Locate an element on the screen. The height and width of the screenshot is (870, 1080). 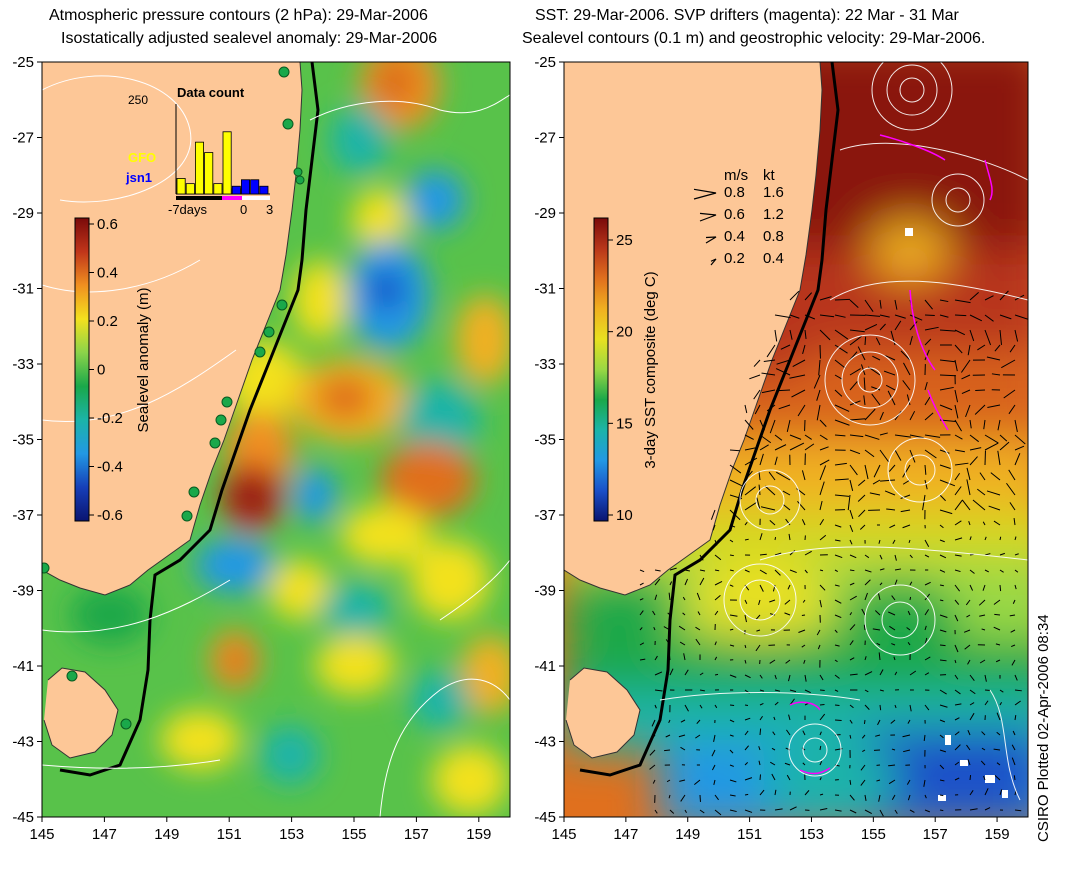
right-x-tick-label: 153 is located at coordinates (811, 834).